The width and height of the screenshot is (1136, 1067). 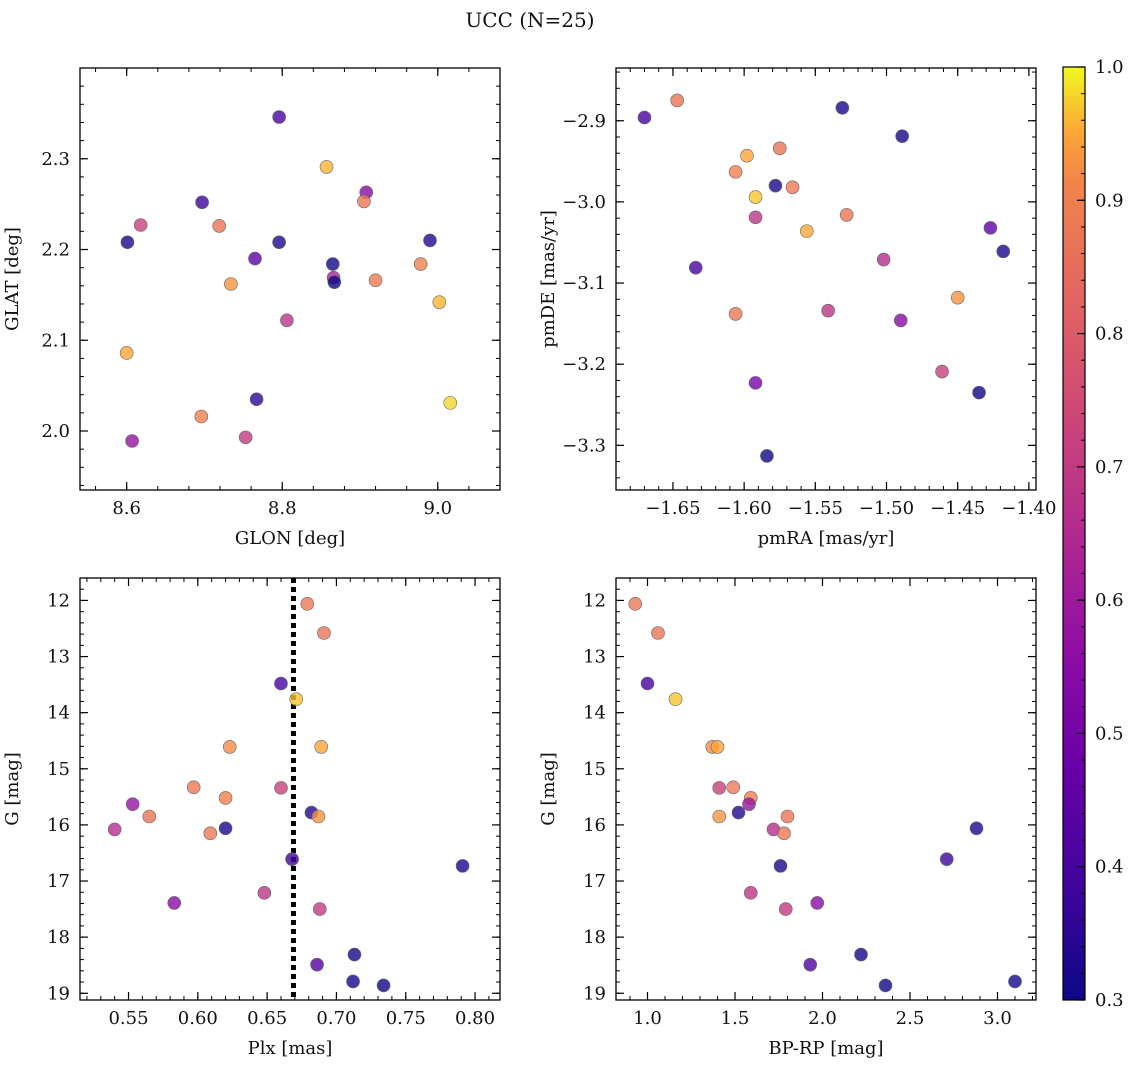 I want to click on x-tick-label: 0.55, so click(x=128, y=1018).